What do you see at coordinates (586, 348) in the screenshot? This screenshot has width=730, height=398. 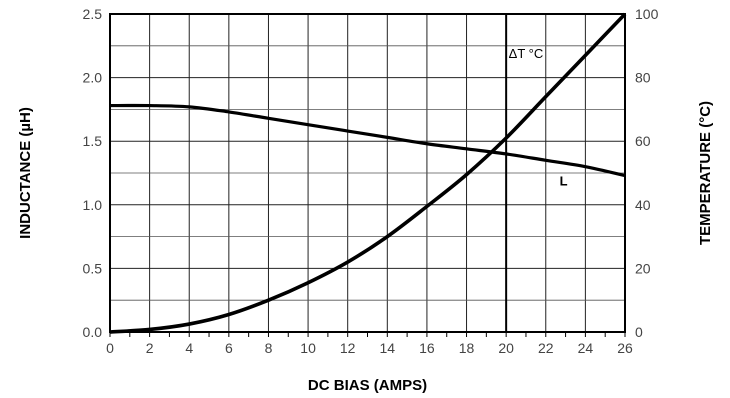 I see `x-tick-label: 24` at bounding box center [586, 348].